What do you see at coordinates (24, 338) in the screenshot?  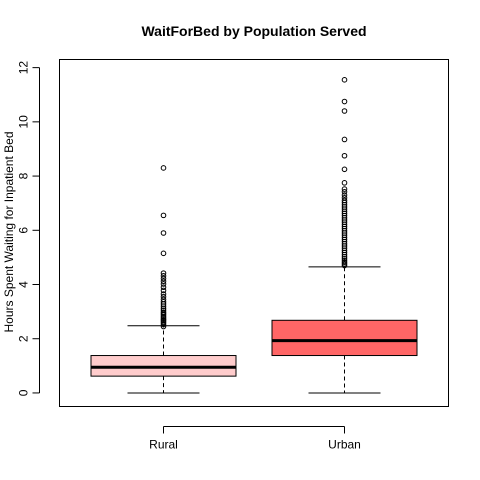 I see `y-tick-label: 2` at bounding box center [24, 338].